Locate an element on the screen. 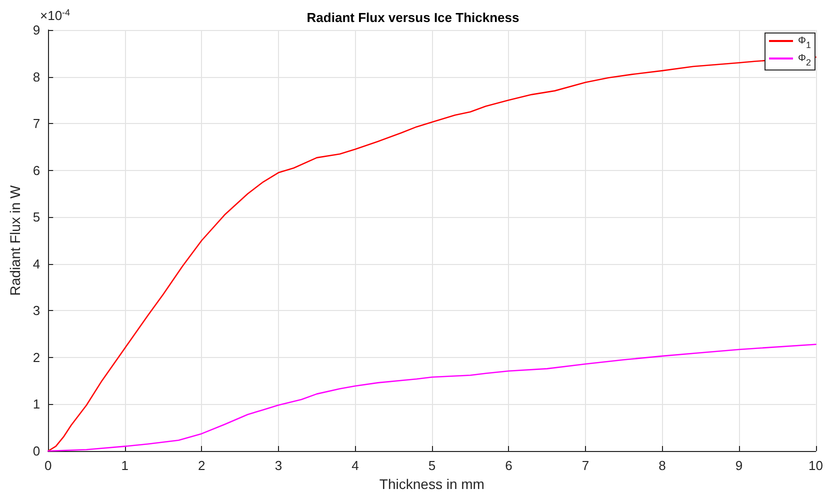 Image resolution: width=826 pixels, height=496 pixels. y-tick-label: 7 is located at coordinates (36, 124).